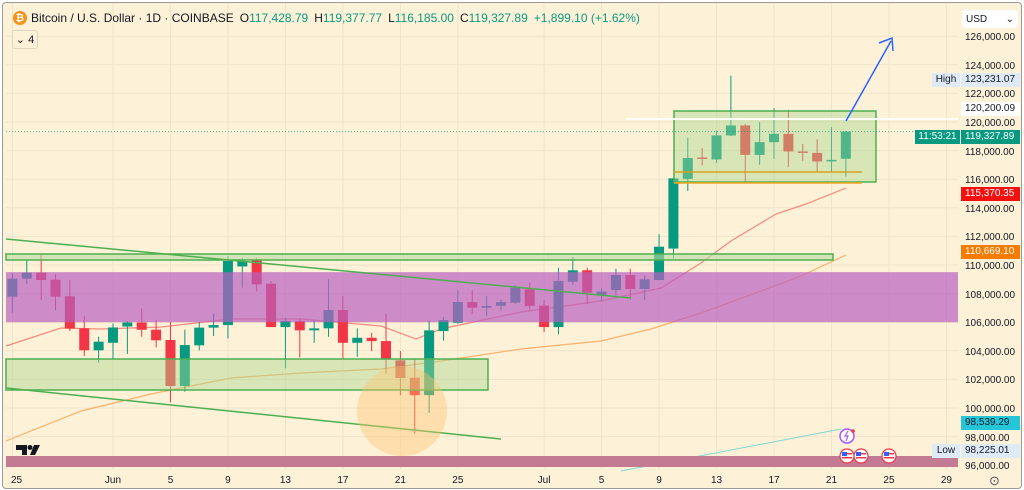 The width and height of the screenshot is (1024, 490). What do you see at coordinates (132, 18) in the screenshot?
I see `symbol-title: Bitcoin / U.S. Dollar · 1D · COINBASE` at bounding box center [132, 18].